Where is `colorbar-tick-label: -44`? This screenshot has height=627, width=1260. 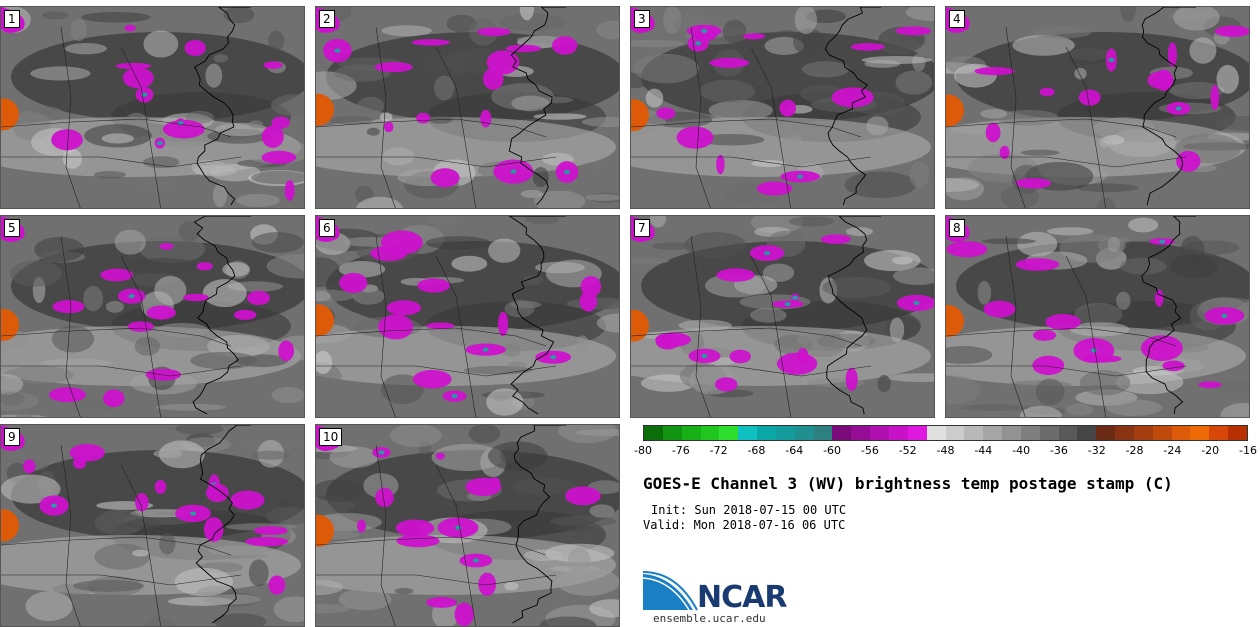 colorbar-tick-label: -44 is located at coordinates (983, 450).